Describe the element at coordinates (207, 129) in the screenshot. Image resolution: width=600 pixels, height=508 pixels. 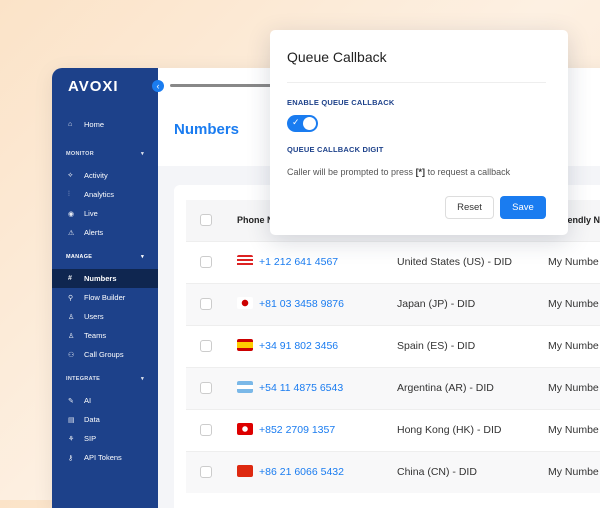
I see `page-title: Numbers` at that location.